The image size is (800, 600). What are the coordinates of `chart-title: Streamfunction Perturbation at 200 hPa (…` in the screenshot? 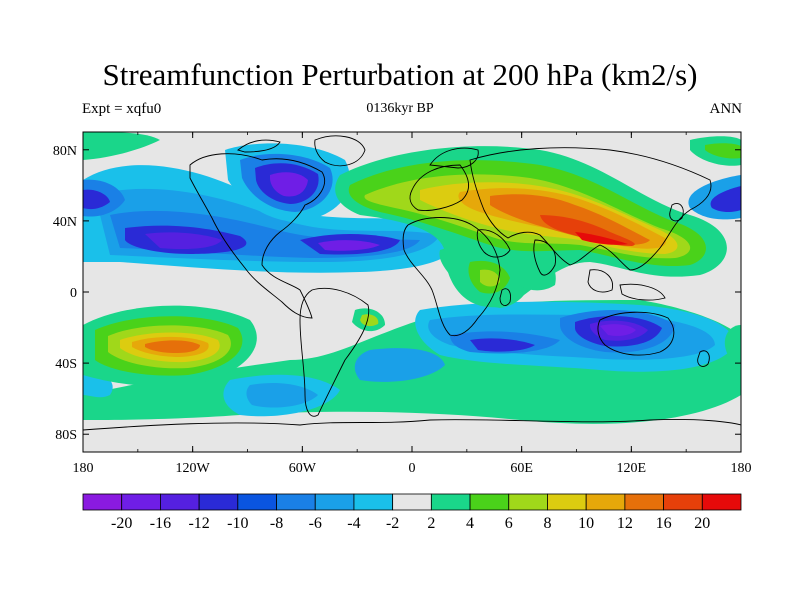 It's located at (400, 74).